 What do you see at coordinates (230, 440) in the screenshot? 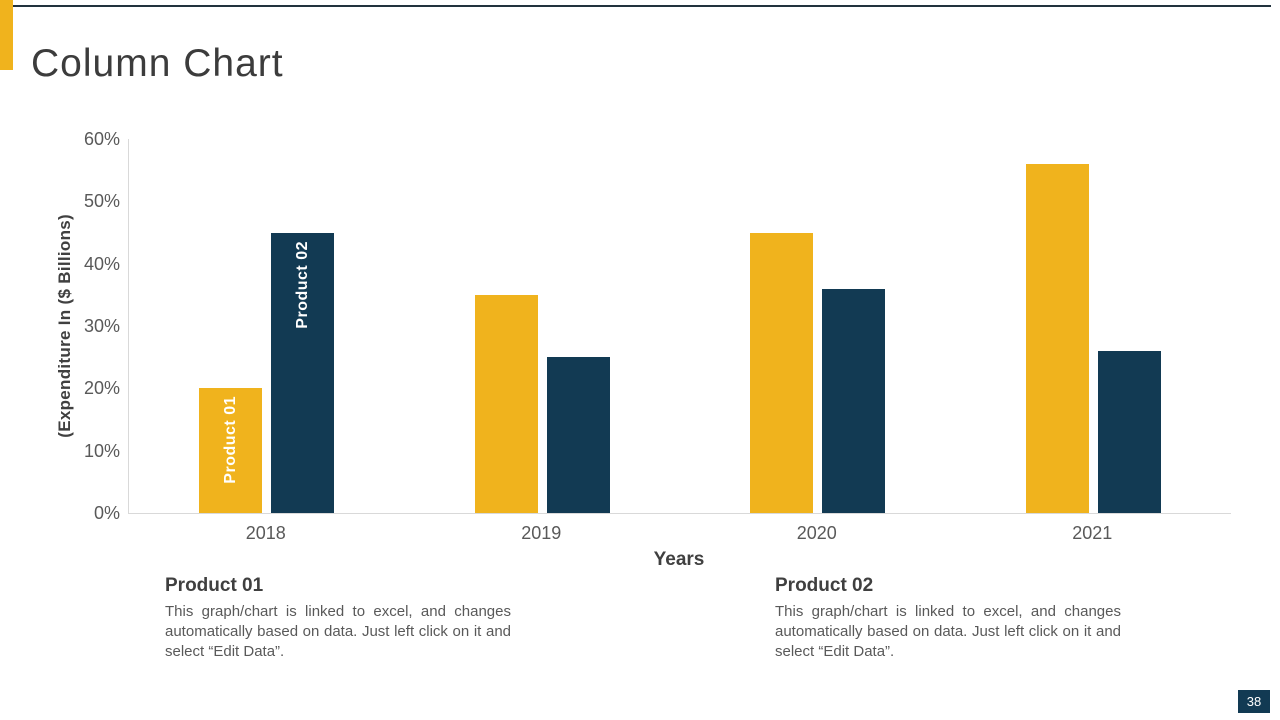
I see `series-label-product-01: Product 01` at bounding box center [230, 440].